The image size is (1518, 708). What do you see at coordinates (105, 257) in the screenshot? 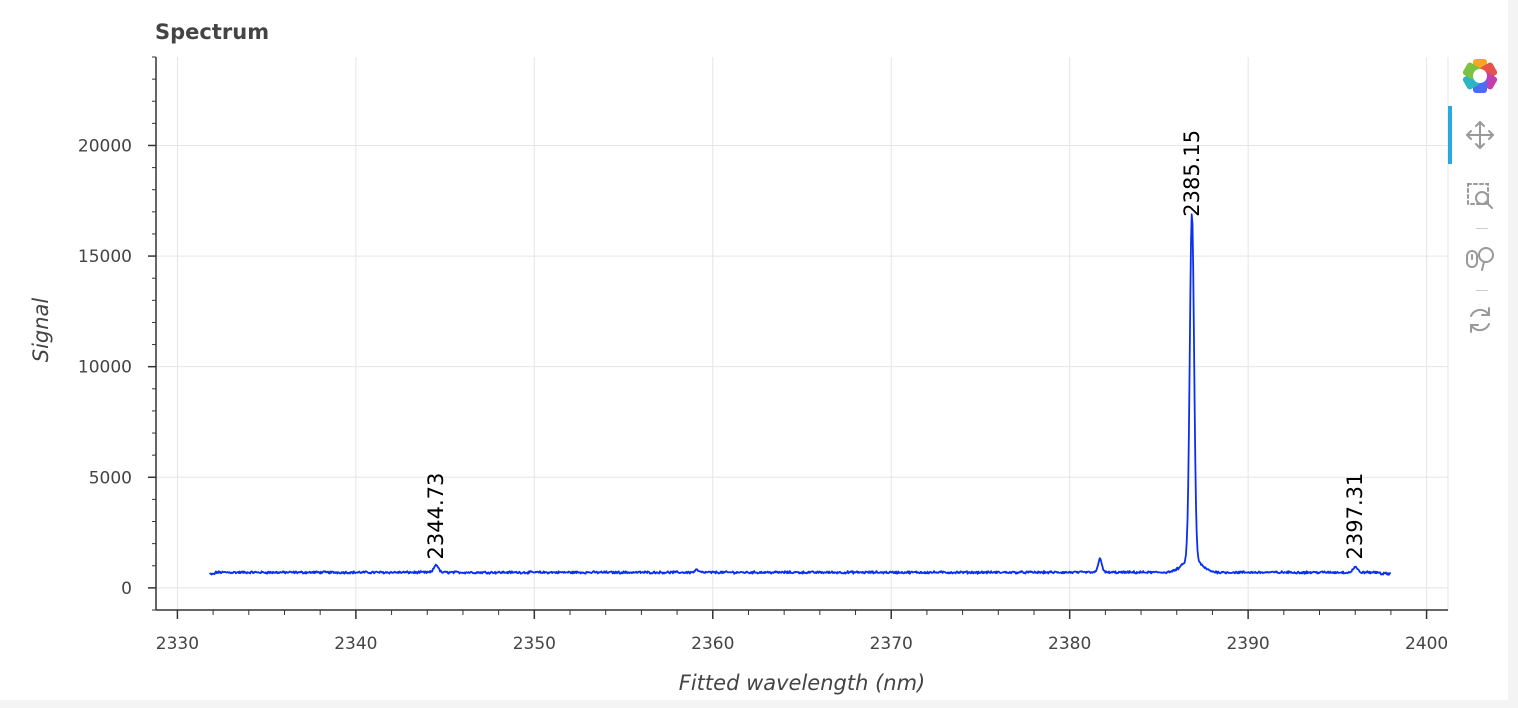
I see `y-tick-label: 15000` at bounding box center [105, 257].